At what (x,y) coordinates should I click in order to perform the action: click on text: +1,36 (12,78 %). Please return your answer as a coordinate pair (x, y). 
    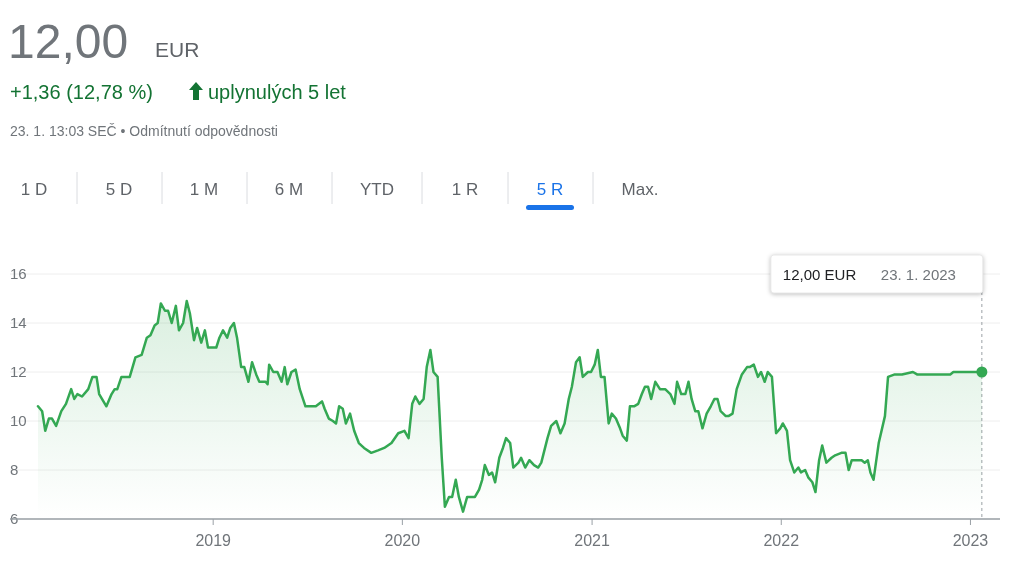
    Looking at the image, I should click on (81, 92).